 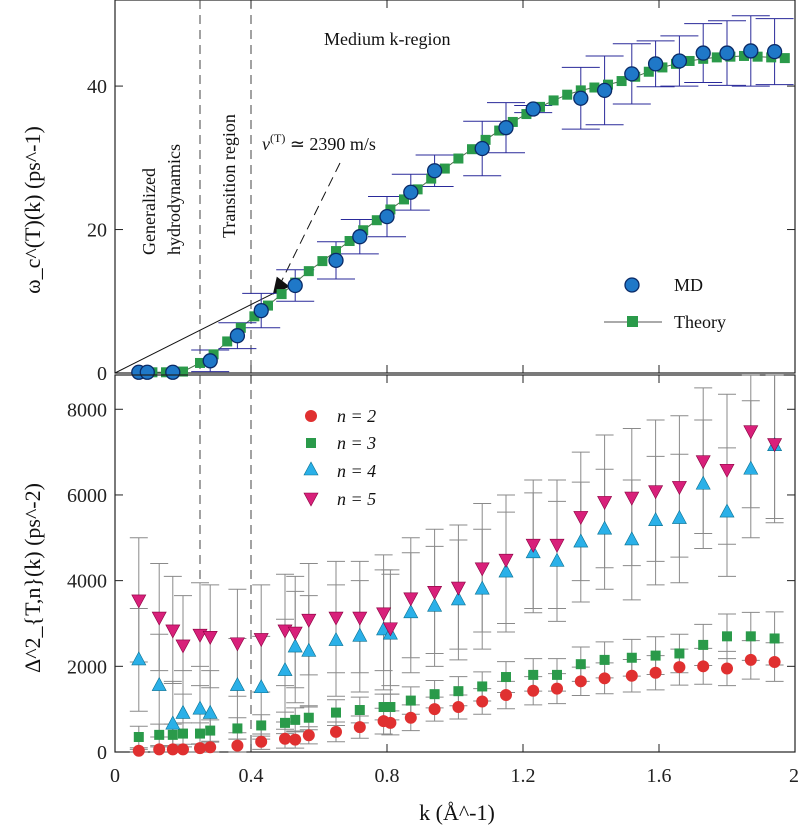 What do you see at coordinates (32, 210) in the screenshot?
I see `top-ylabel-text: ω_c^(T)(k) (ps^-1)` at bounding box center [32, 210].